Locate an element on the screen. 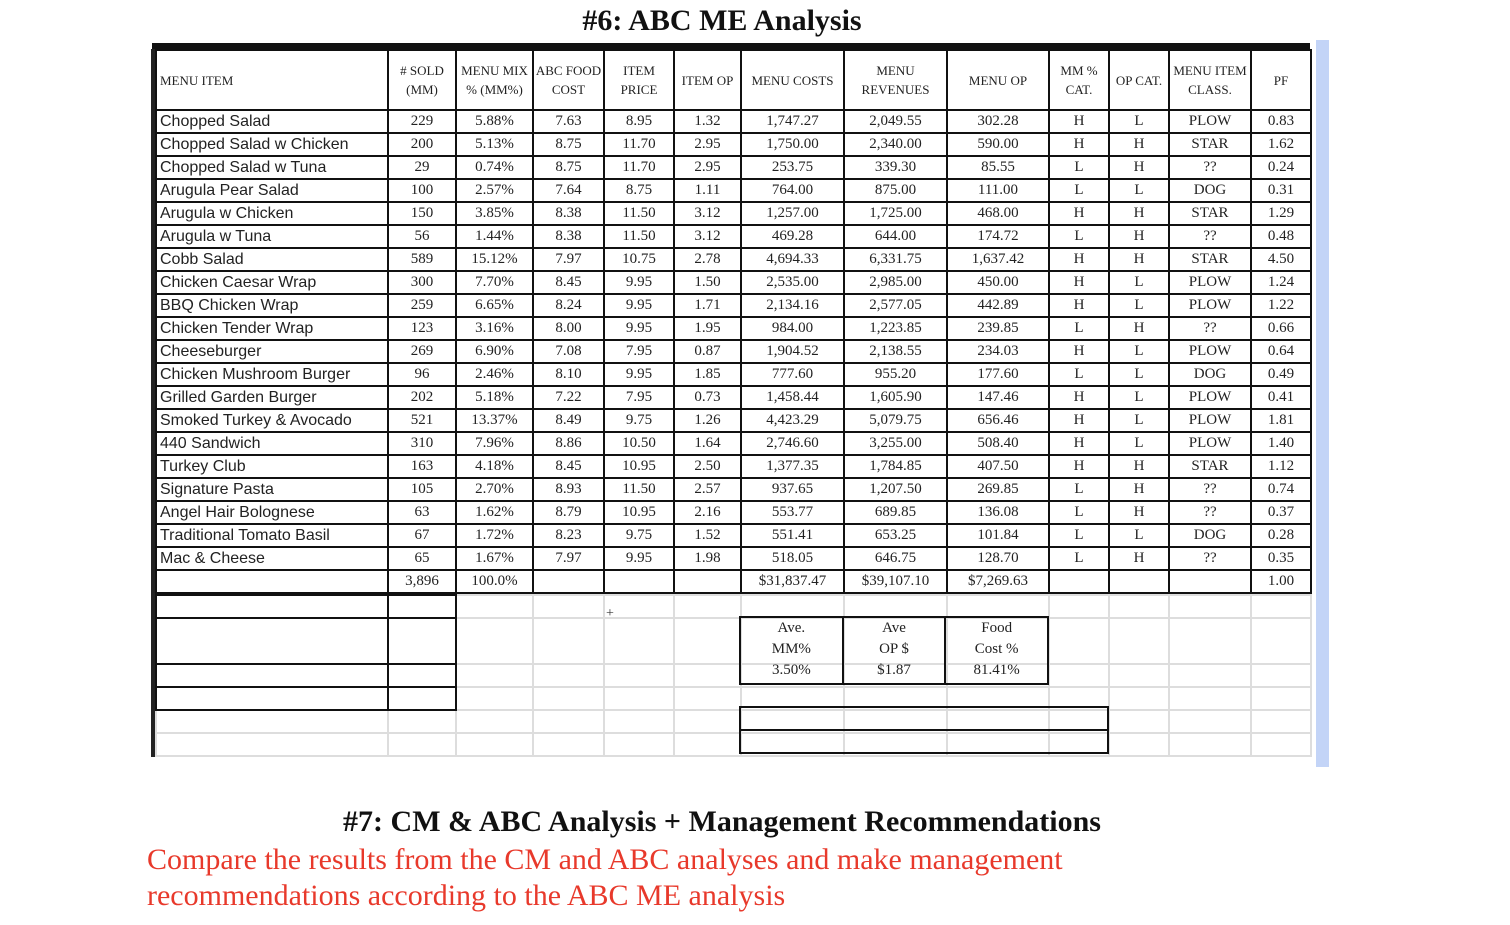  table-cell: 259 is located at coordinates (422, 305).